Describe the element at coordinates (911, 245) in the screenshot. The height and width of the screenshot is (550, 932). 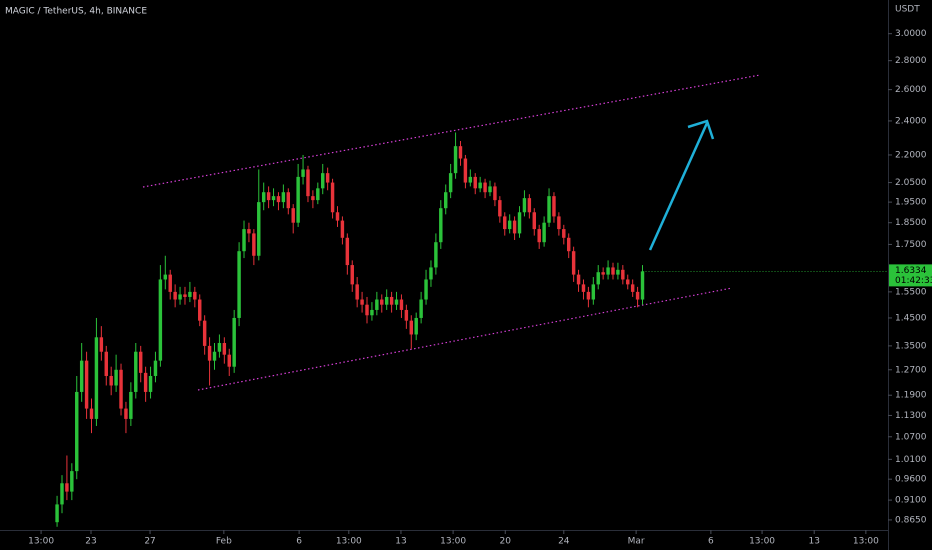
I see `y-tick-label: 1.7500` at that location.